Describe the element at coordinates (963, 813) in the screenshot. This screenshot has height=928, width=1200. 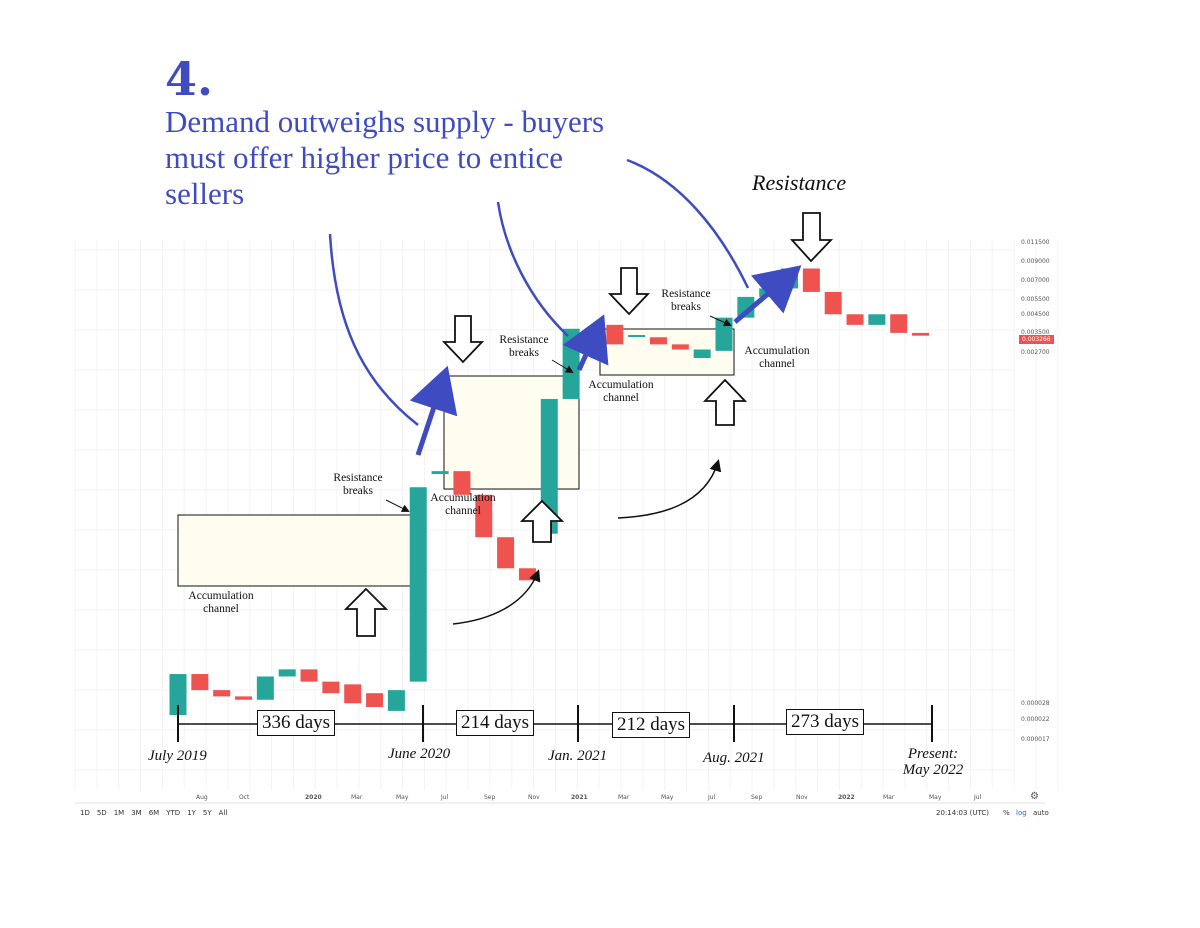
I see `clock: 20:14:03 (UTC)` at that location.